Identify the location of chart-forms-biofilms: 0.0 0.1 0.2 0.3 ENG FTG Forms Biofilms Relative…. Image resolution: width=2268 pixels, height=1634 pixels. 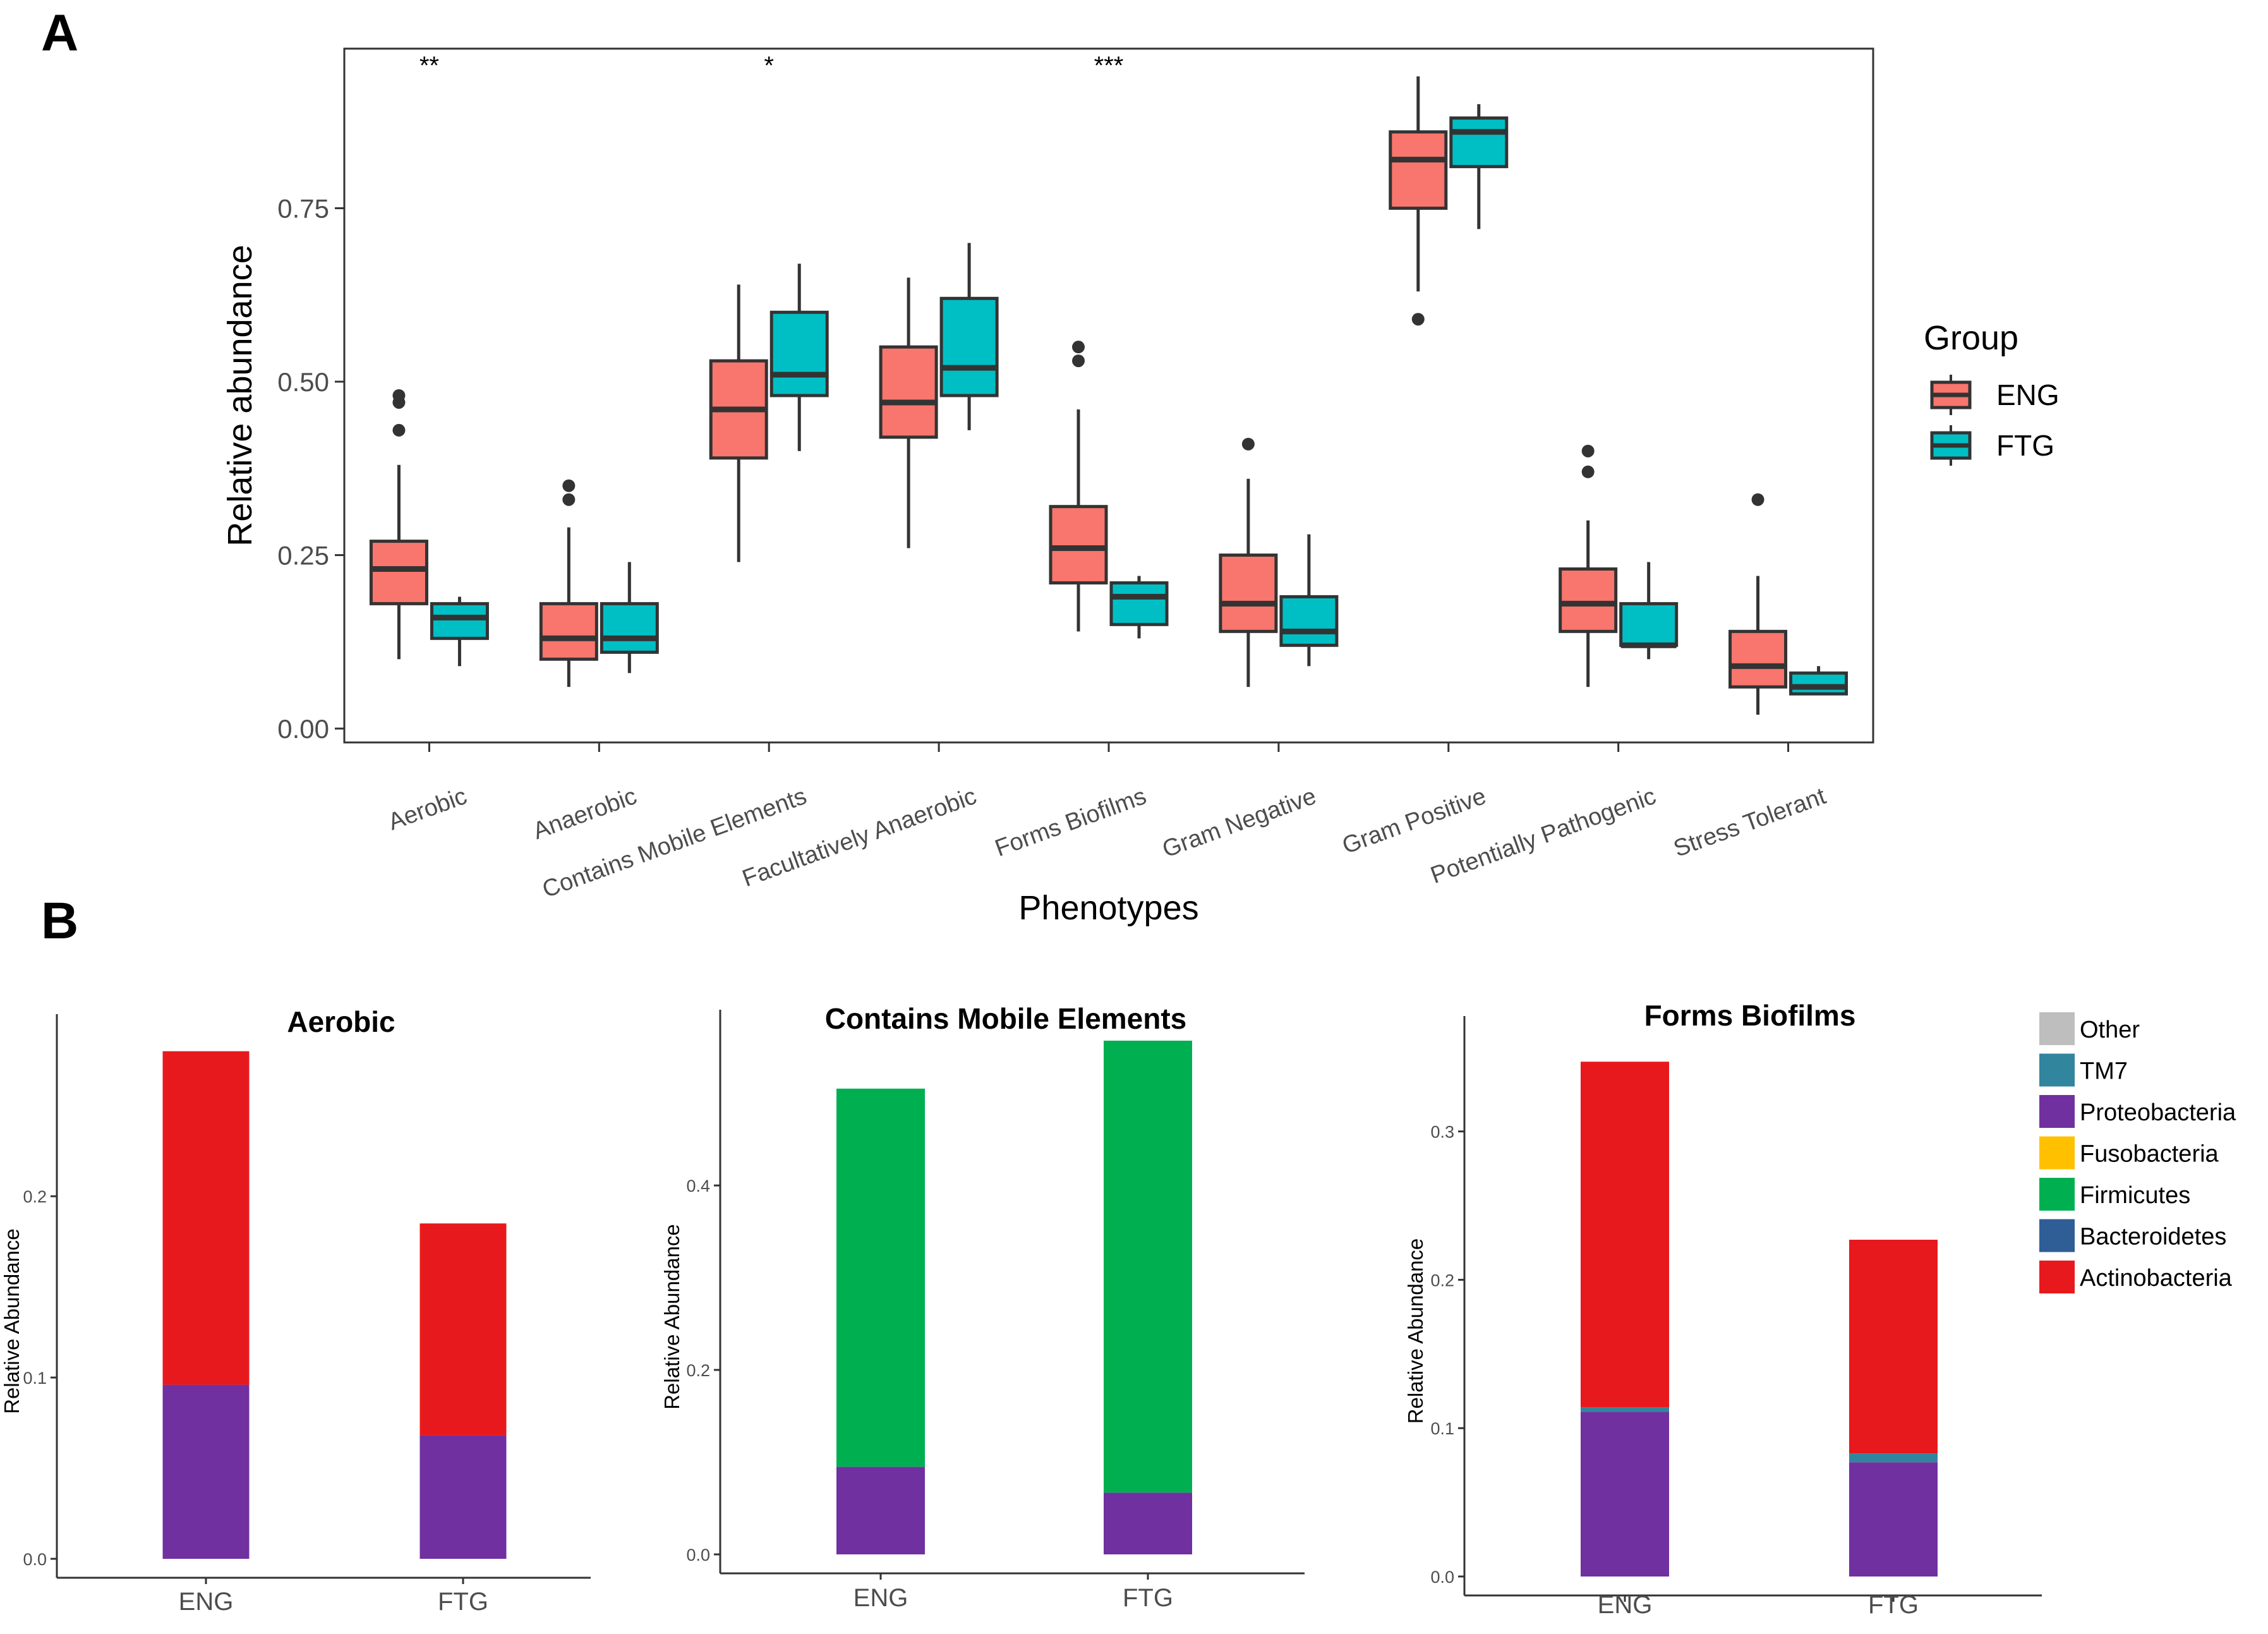
(1723, 1309).